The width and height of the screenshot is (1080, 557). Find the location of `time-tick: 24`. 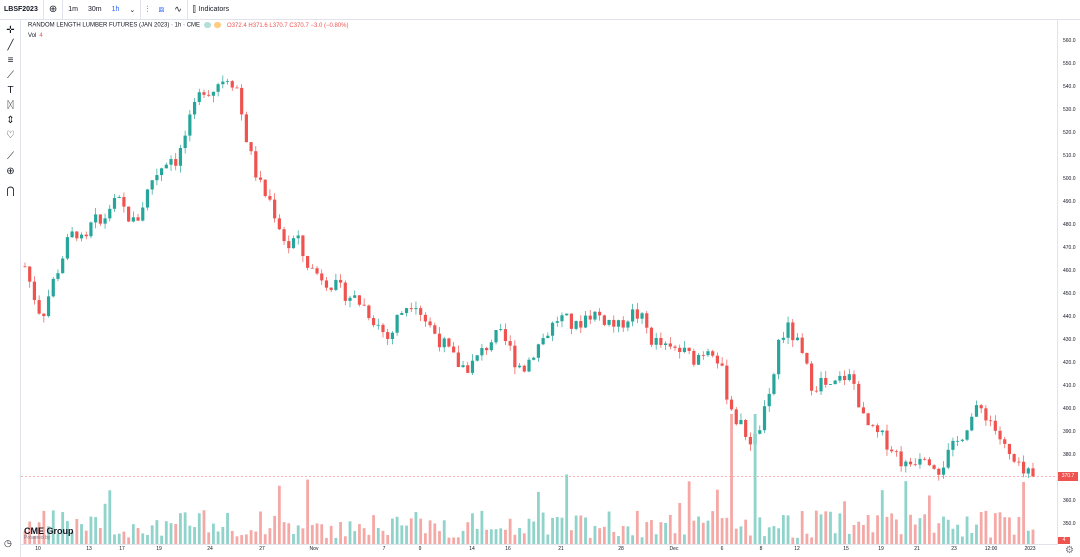

time-tick: 24 is located at coordinates (210, 549).